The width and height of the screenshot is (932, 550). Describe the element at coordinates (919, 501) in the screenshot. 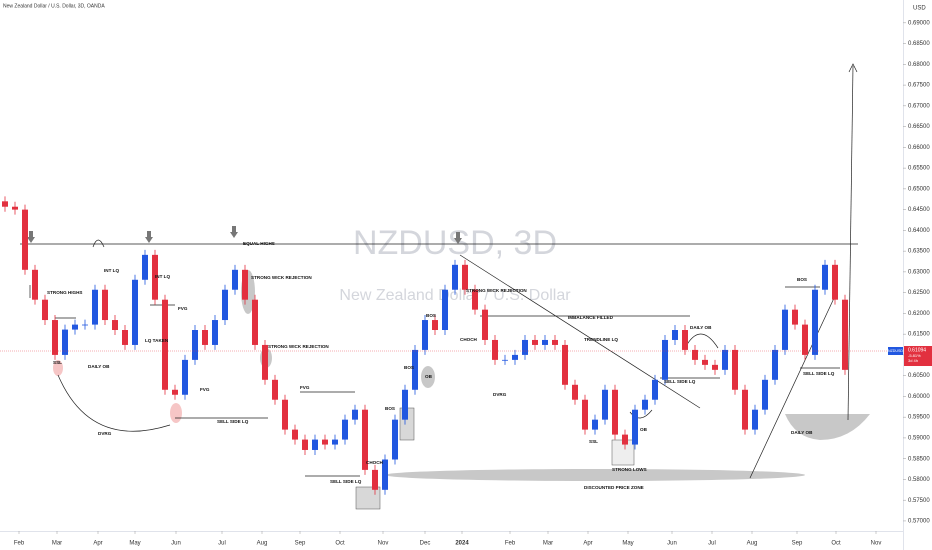

I see `y-tick-label: 0.57500` at that location.